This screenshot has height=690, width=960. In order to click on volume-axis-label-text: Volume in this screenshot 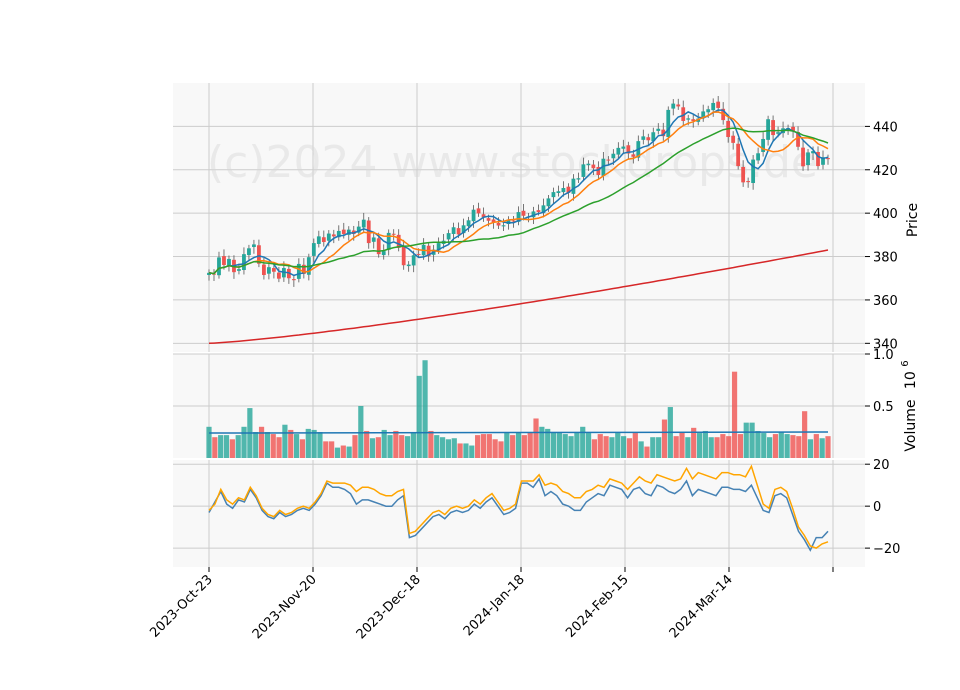, I will do `click(911, 426)`.